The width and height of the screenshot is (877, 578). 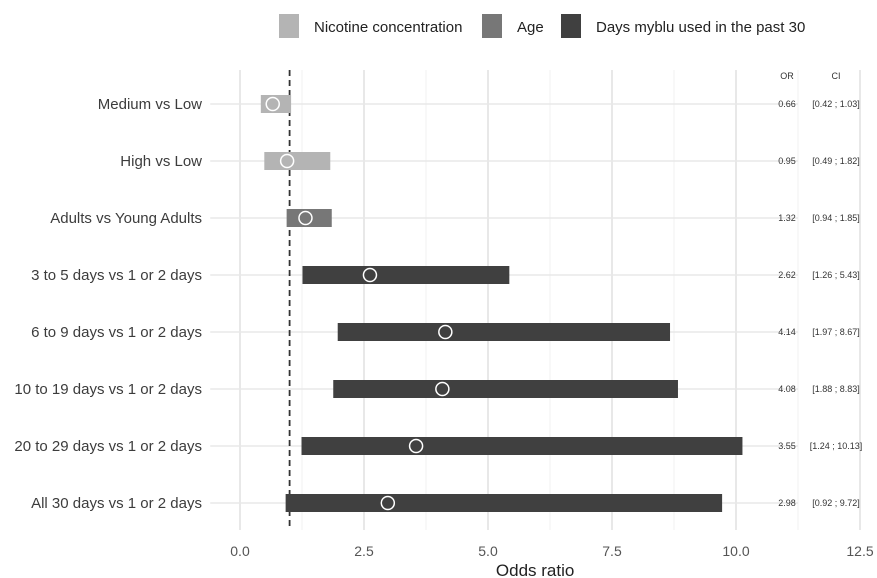 What do you see at coordinates (859, 551) in the screenshot?
I see `x-tick-label: 12.5` at bounding box center [859, 551].